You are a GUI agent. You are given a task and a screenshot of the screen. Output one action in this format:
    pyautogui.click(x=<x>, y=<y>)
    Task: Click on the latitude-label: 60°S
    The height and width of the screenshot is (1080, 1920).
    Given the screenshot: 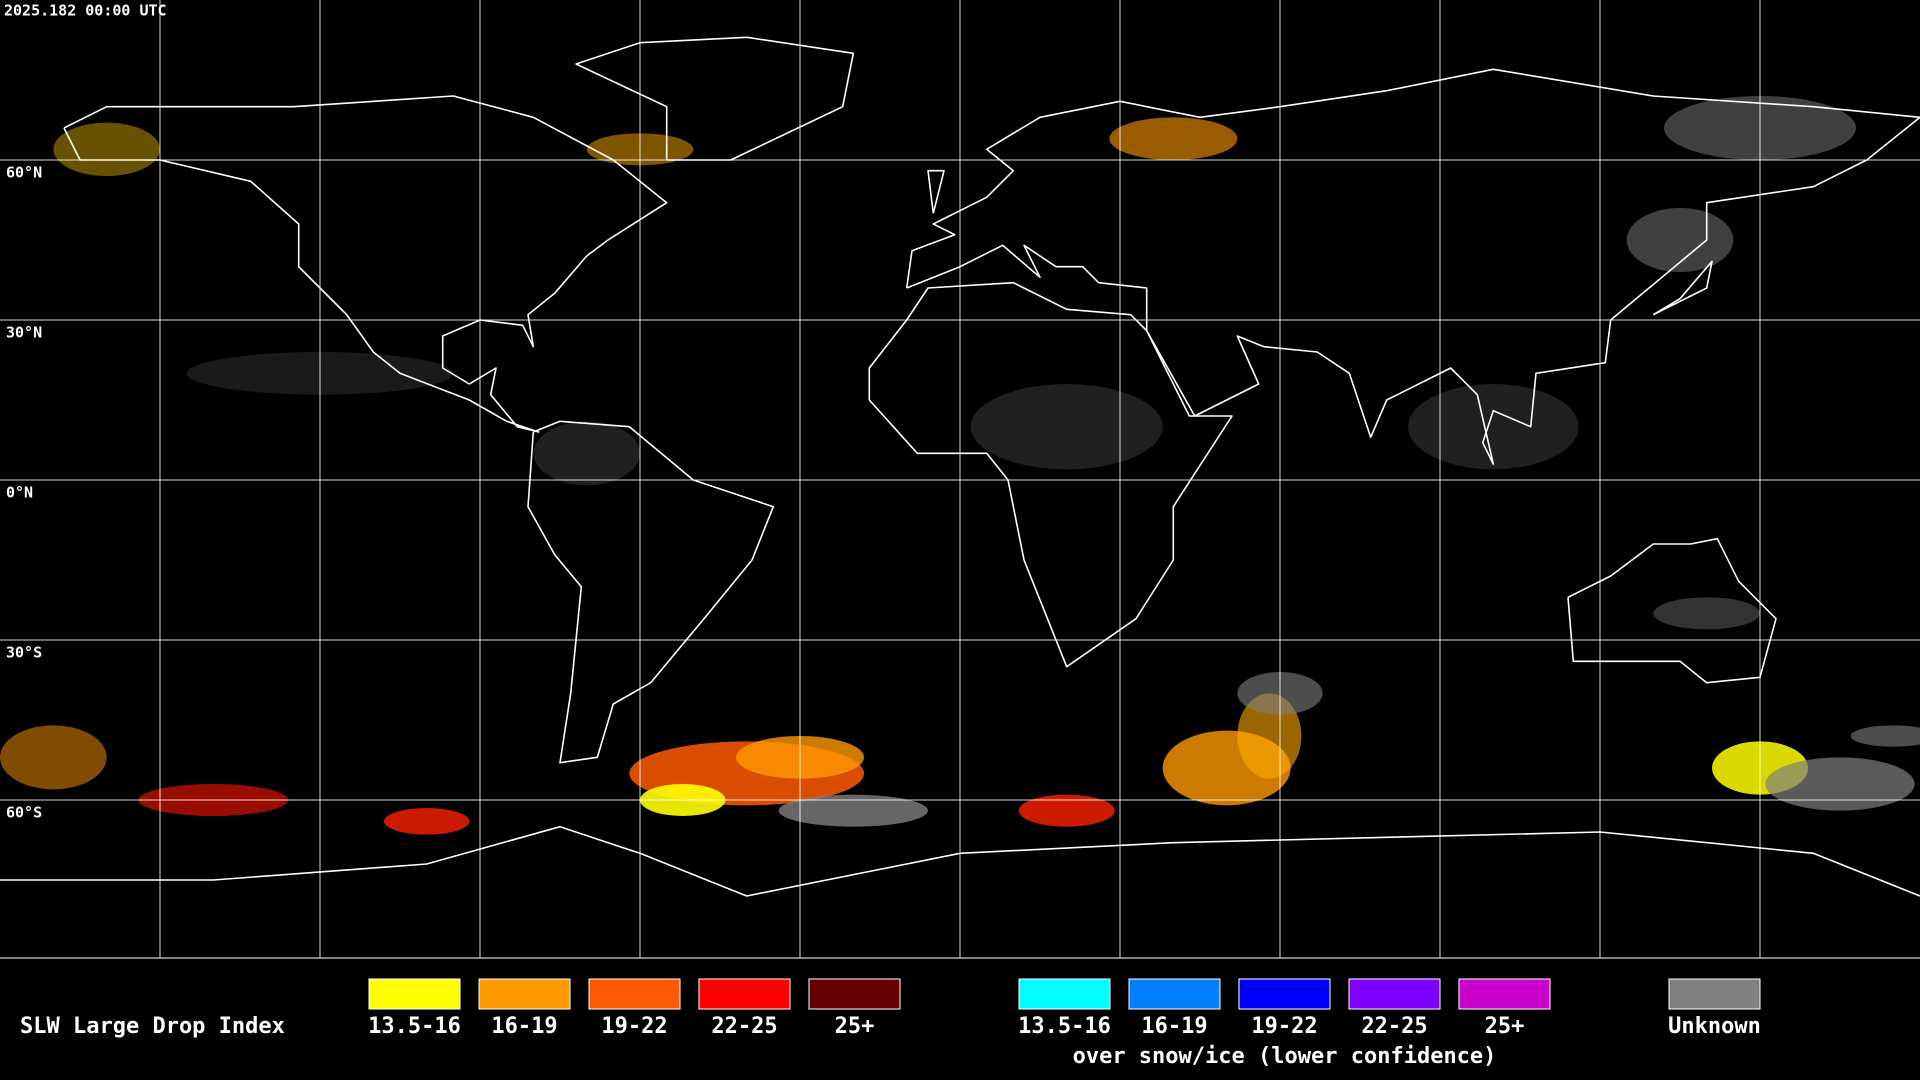 What is the action you would take?
    pyautogui.click(x=24, y=813)
    